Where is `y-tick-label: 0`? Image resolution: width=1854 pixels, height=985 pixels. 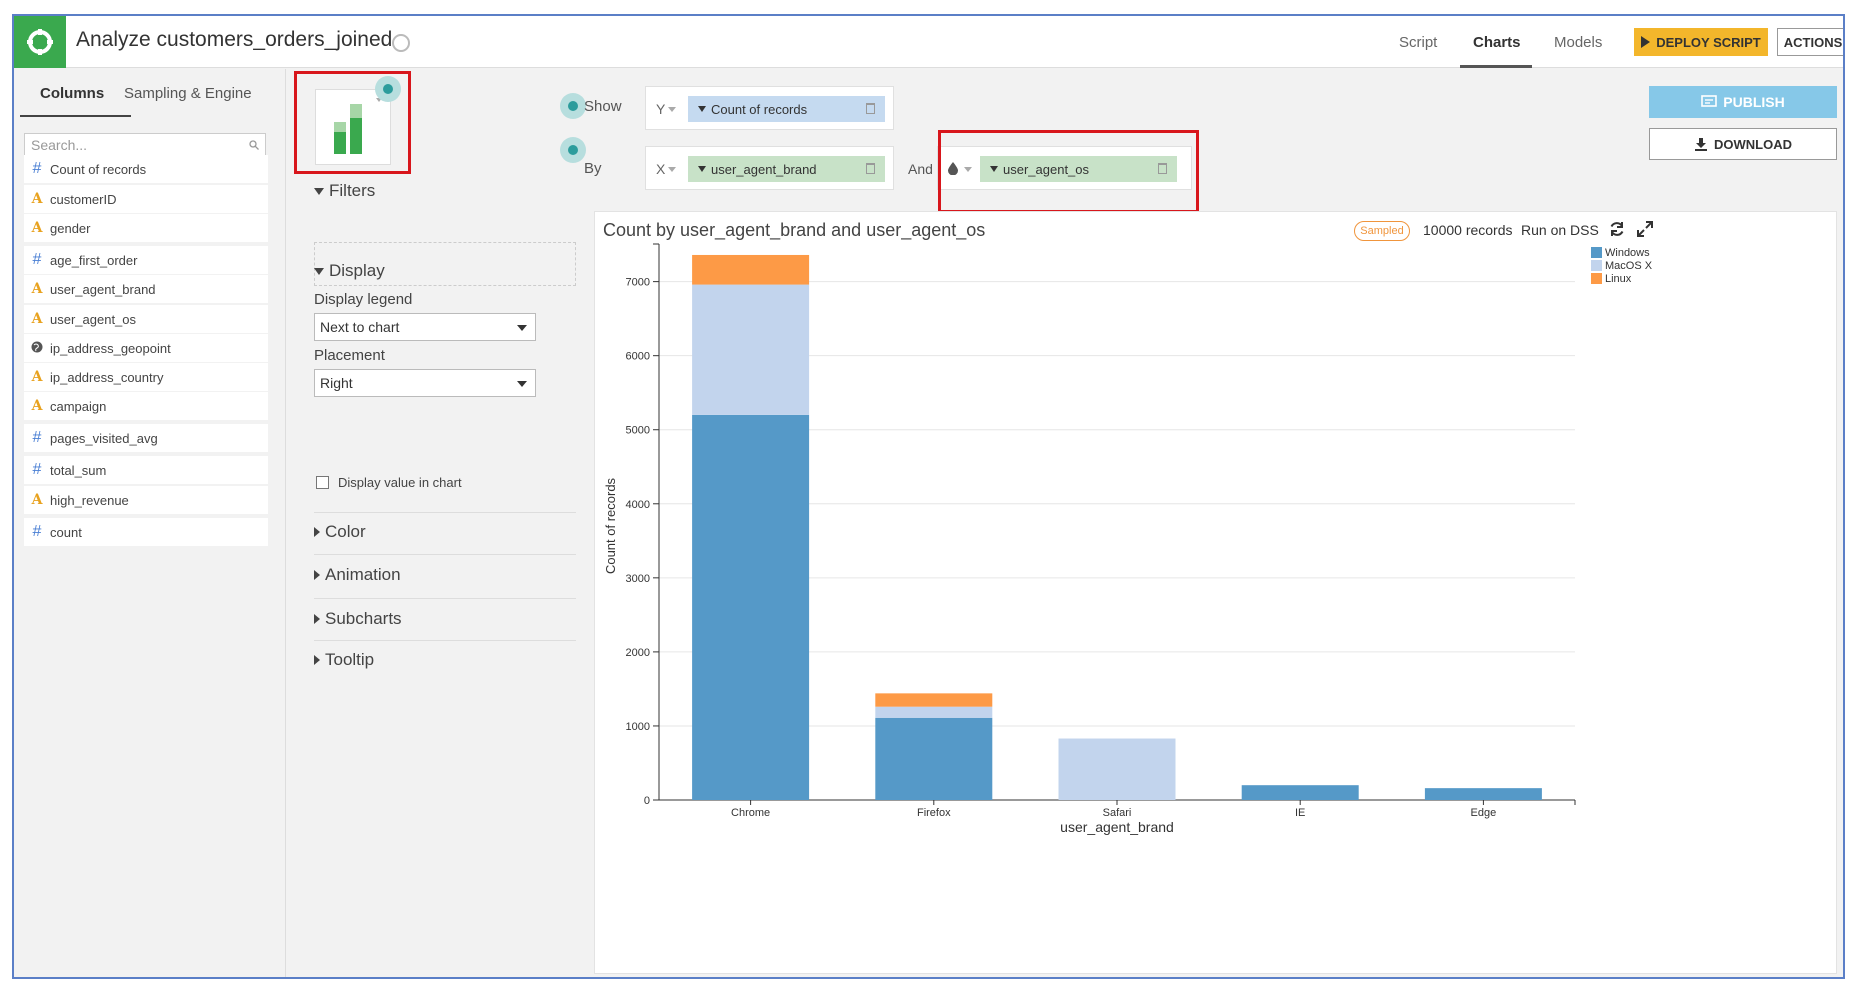
y-tick-label: 0 is located at coordinates (647, 801).